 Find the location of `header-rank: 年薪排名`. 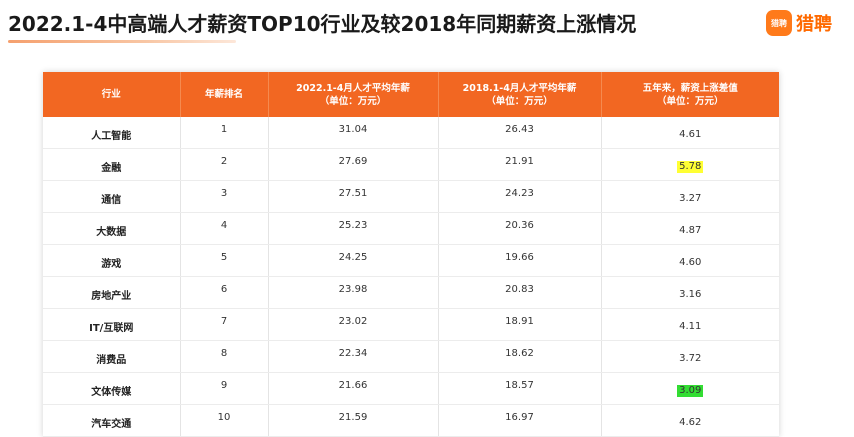

header-rank: 年薪排名 is located at coordinates (224, 94).